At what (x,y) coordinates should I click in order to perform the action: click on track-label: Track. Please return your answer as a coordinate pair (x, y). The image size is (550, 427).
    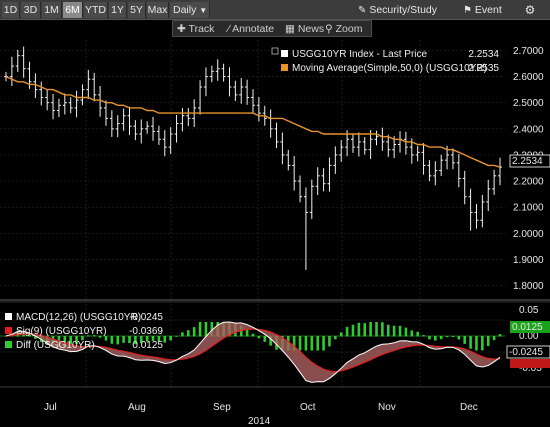
    Looking at the image, I should click on (201, 29).